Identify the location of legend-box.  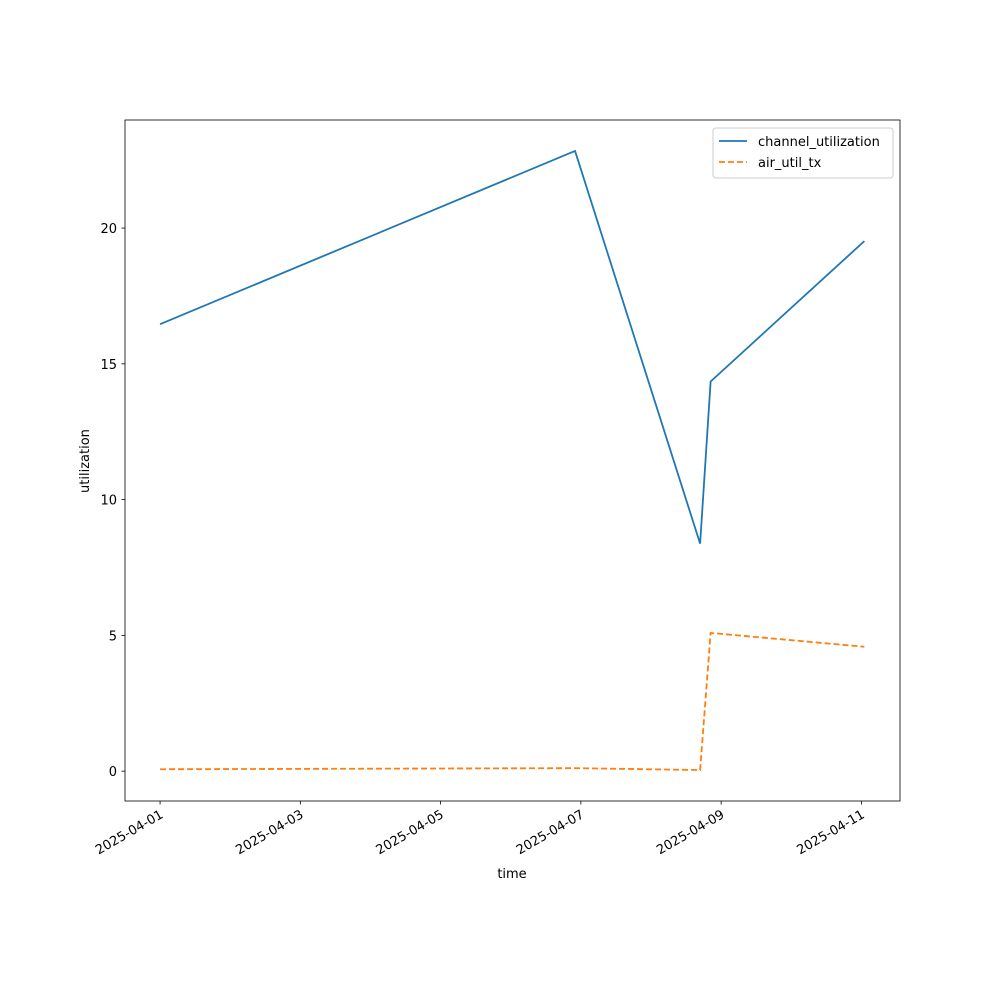
(803, 153).